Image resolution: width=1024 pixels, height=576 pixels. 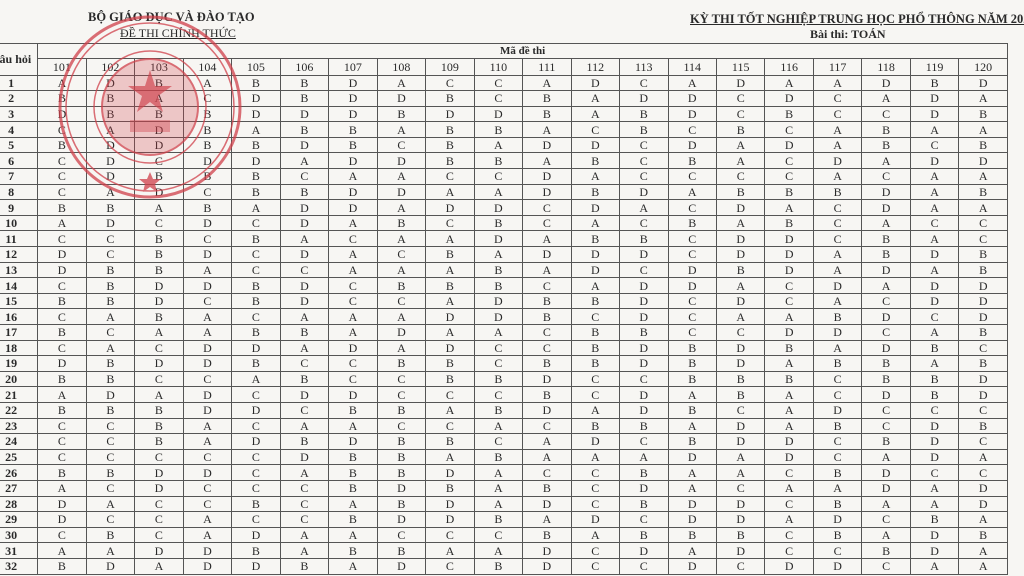 I want to click on table-row: 27 A C D C C C B D B A B C D A C A A D A D, so click(x=504, y=488).